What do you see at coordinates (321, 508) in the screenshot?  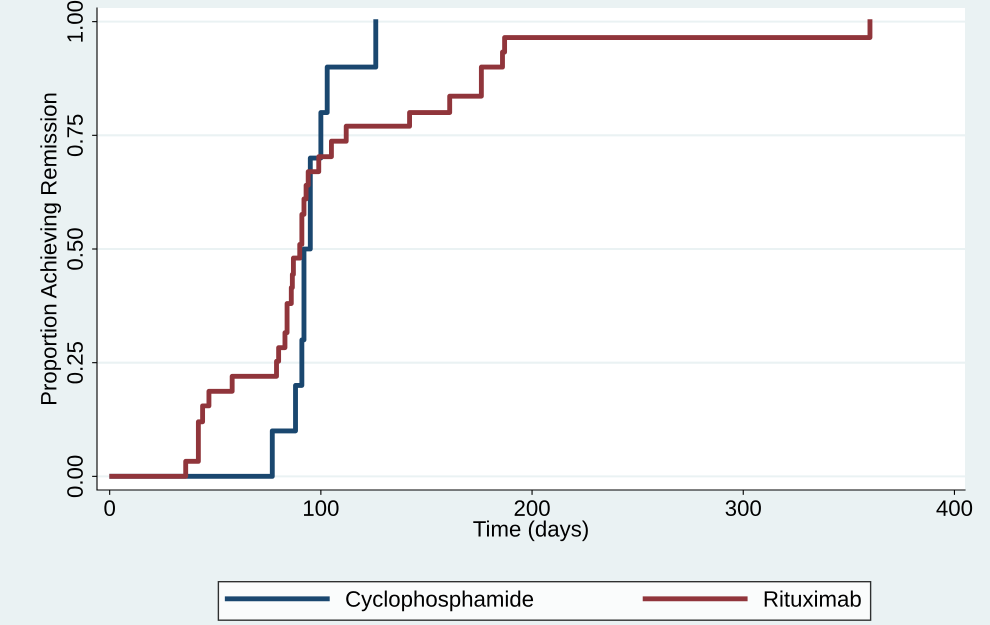 I see `x-tick-label: 100` at bounding box center [321, 508].